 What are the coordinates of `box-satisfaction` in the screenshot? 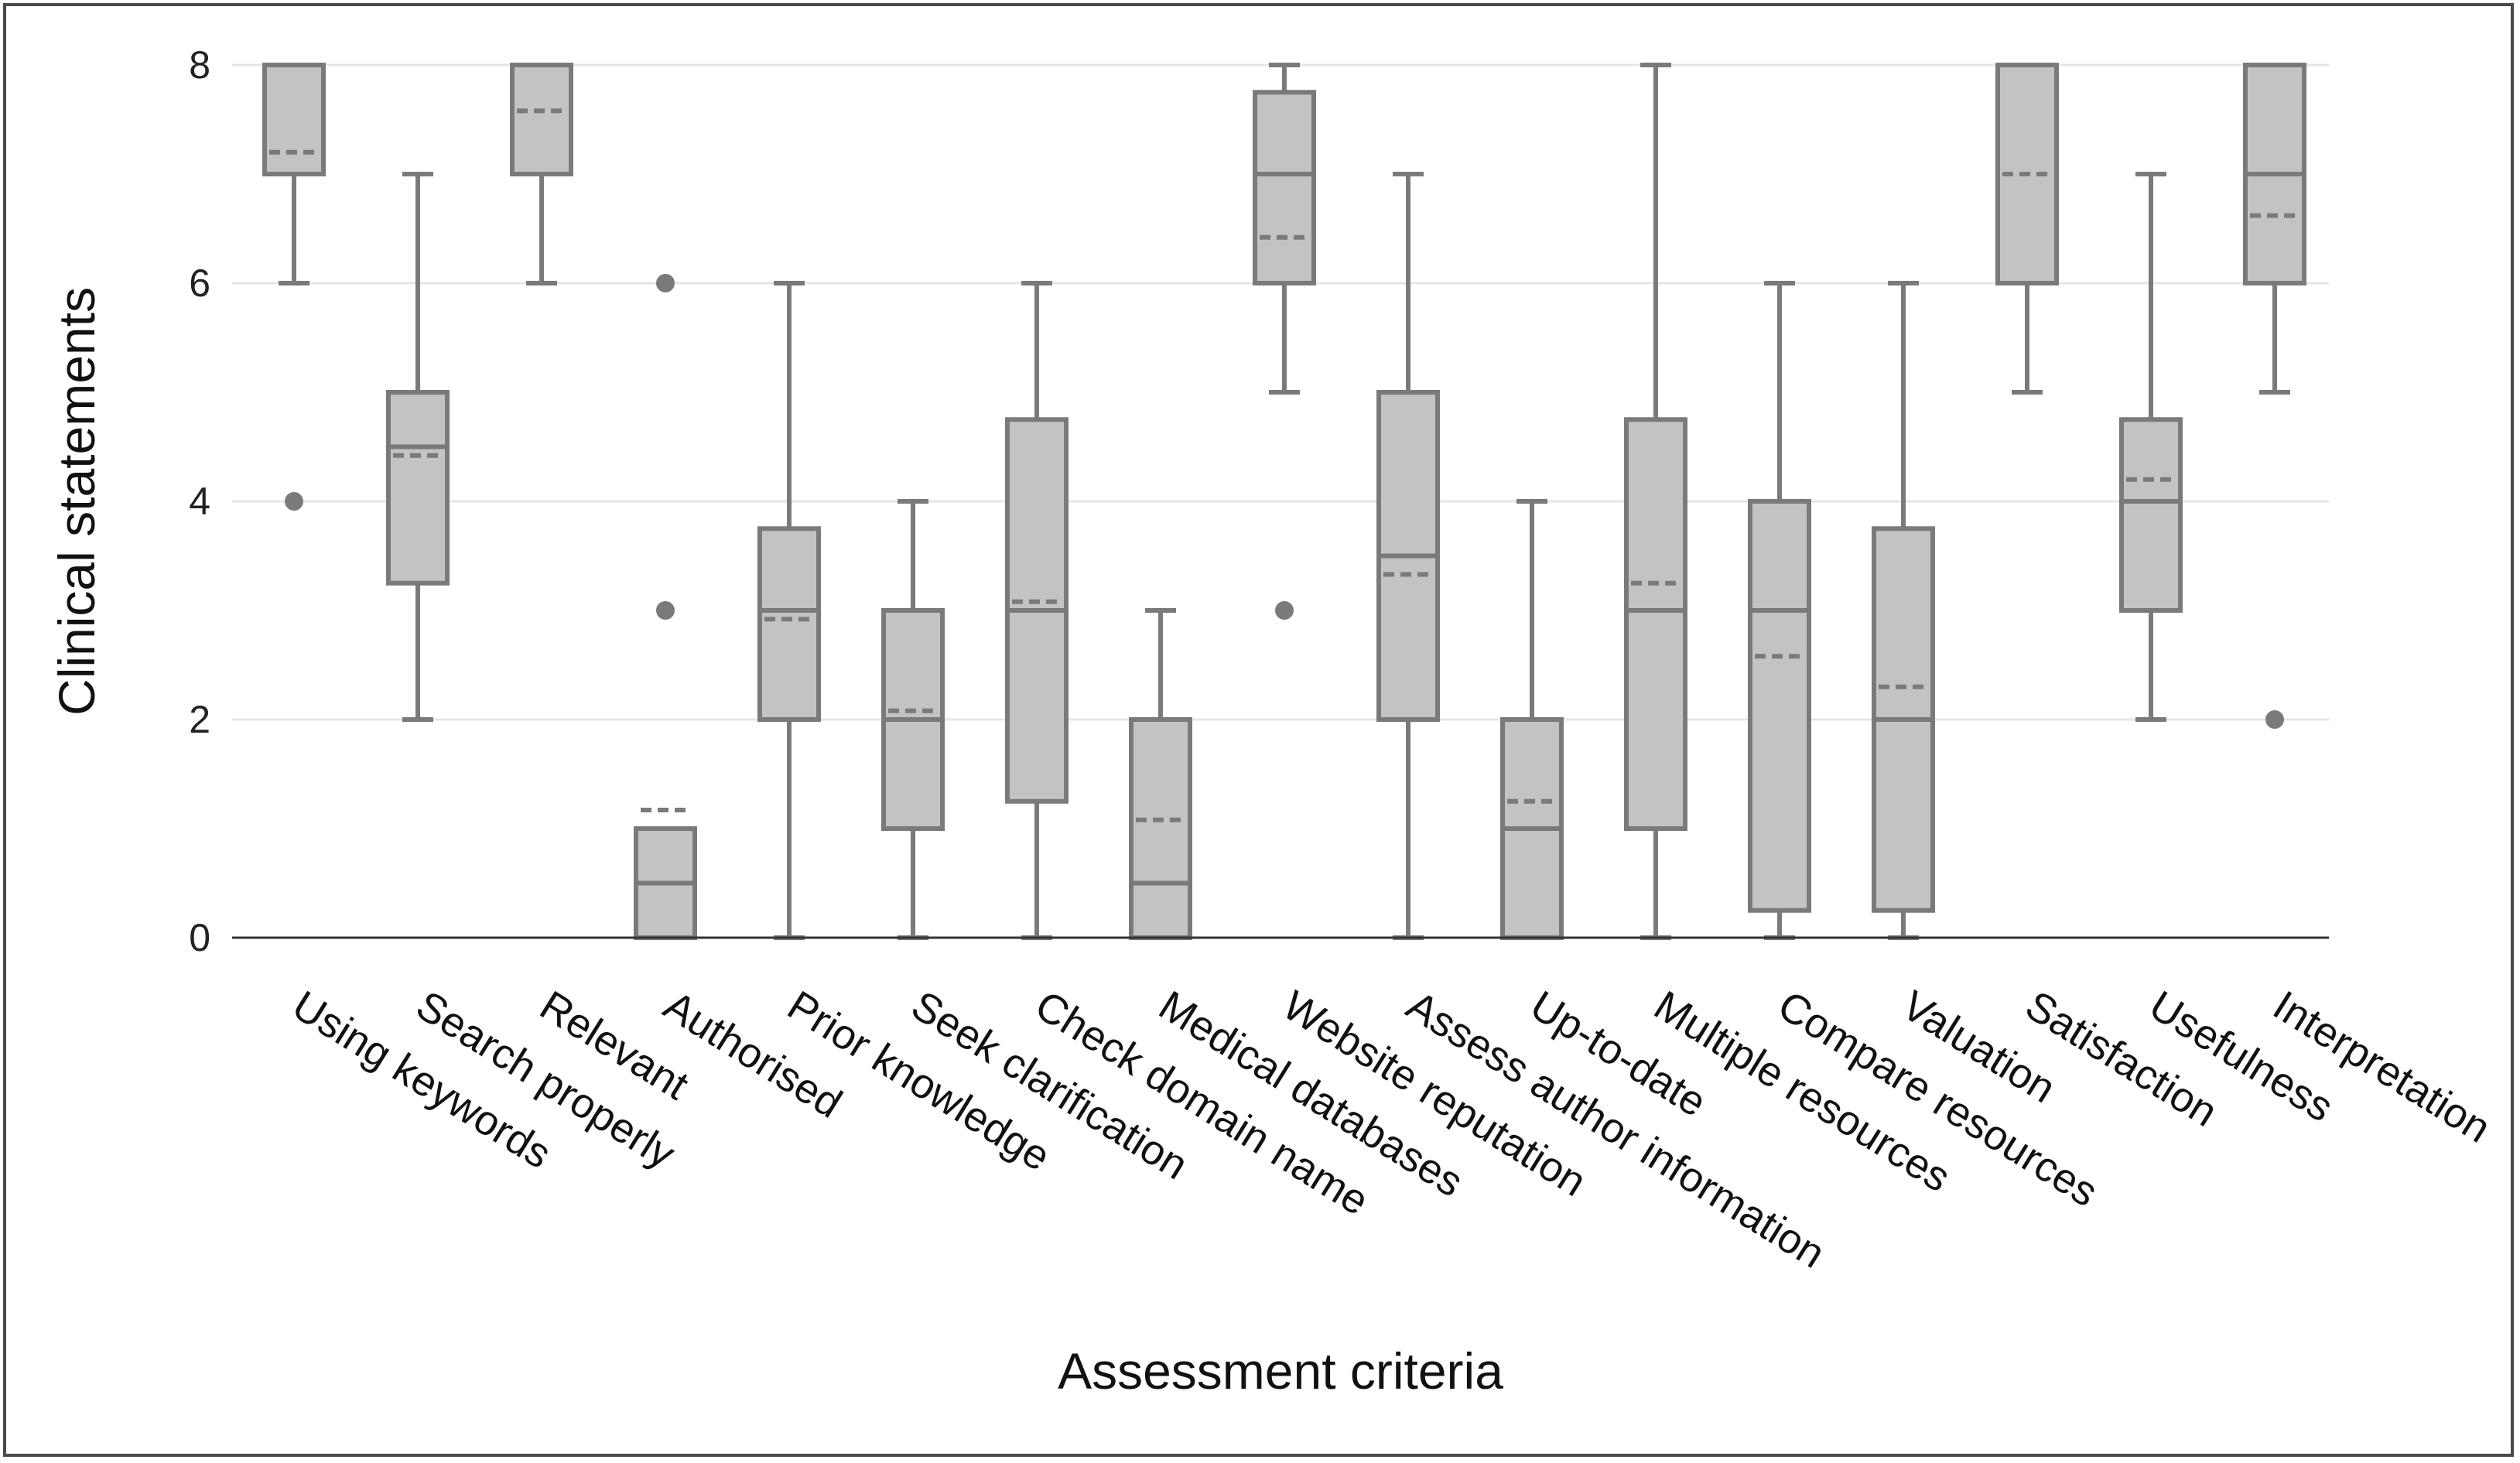 It's located at (2027, 229).